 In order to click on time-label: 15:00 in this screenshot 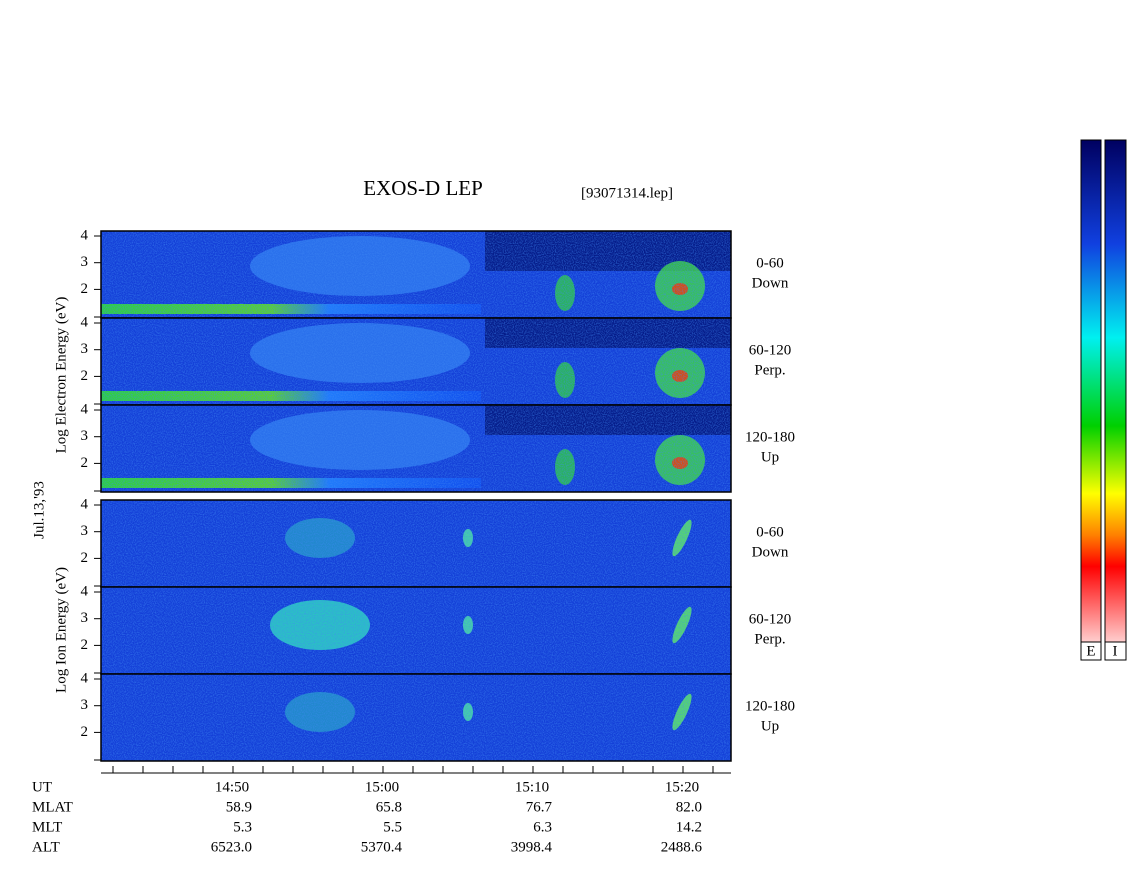, I will do `click(382, 787)`.